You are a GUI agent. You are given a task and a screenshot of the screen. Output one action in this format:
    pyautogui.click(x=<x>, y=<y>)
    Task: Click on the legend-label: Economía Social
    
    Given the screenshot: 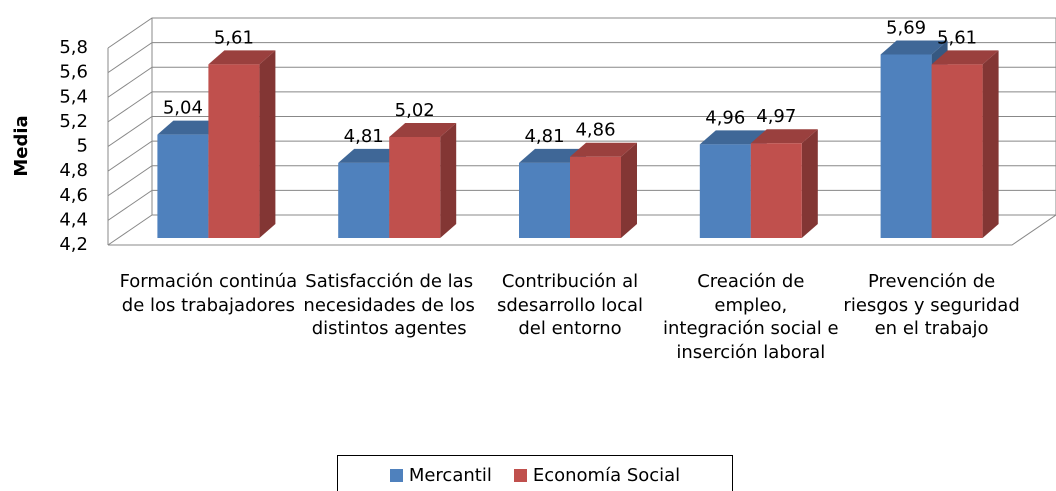 What is the action you would take?
    pyautogui.click(x=606, y=475)
    